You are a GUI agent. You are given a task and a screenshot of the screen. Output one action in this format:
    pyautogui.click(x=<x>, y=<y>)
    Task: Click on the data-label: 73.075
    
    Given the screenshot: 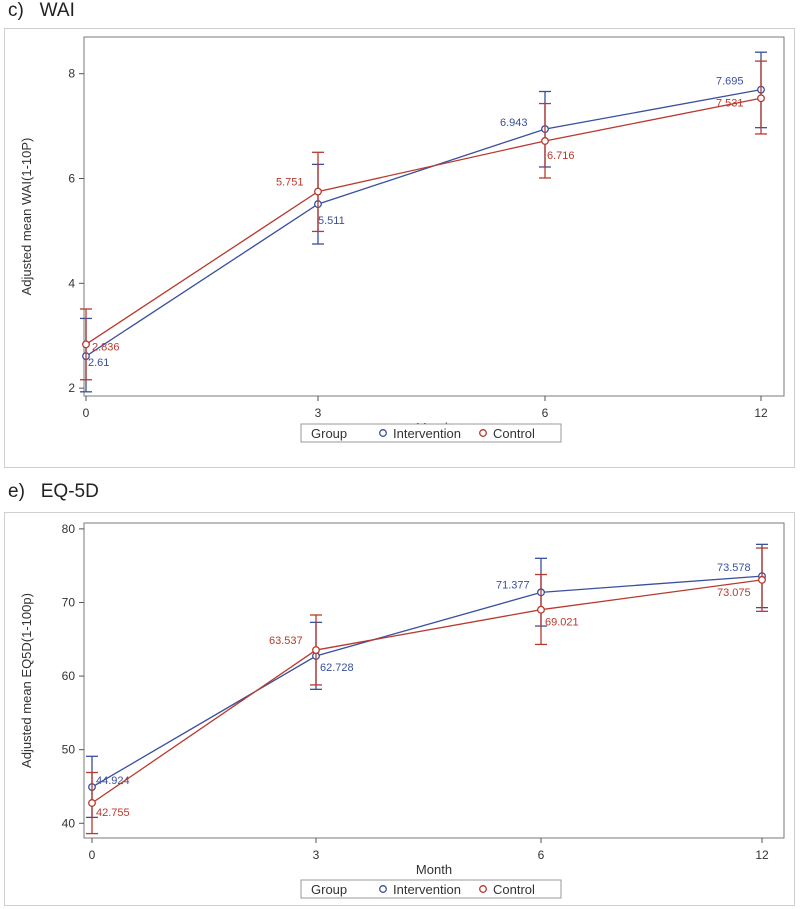 What is the action you would take?
    pyautogui.click(x=734, y=593)
    